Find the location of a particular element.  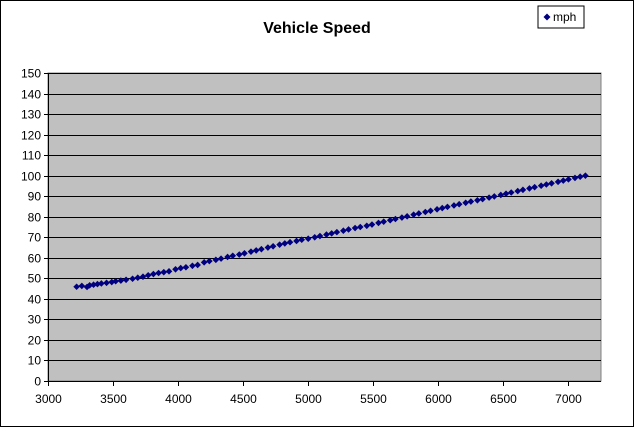

chart-title: Vehicle Speed is located at coordinates (317, 28).